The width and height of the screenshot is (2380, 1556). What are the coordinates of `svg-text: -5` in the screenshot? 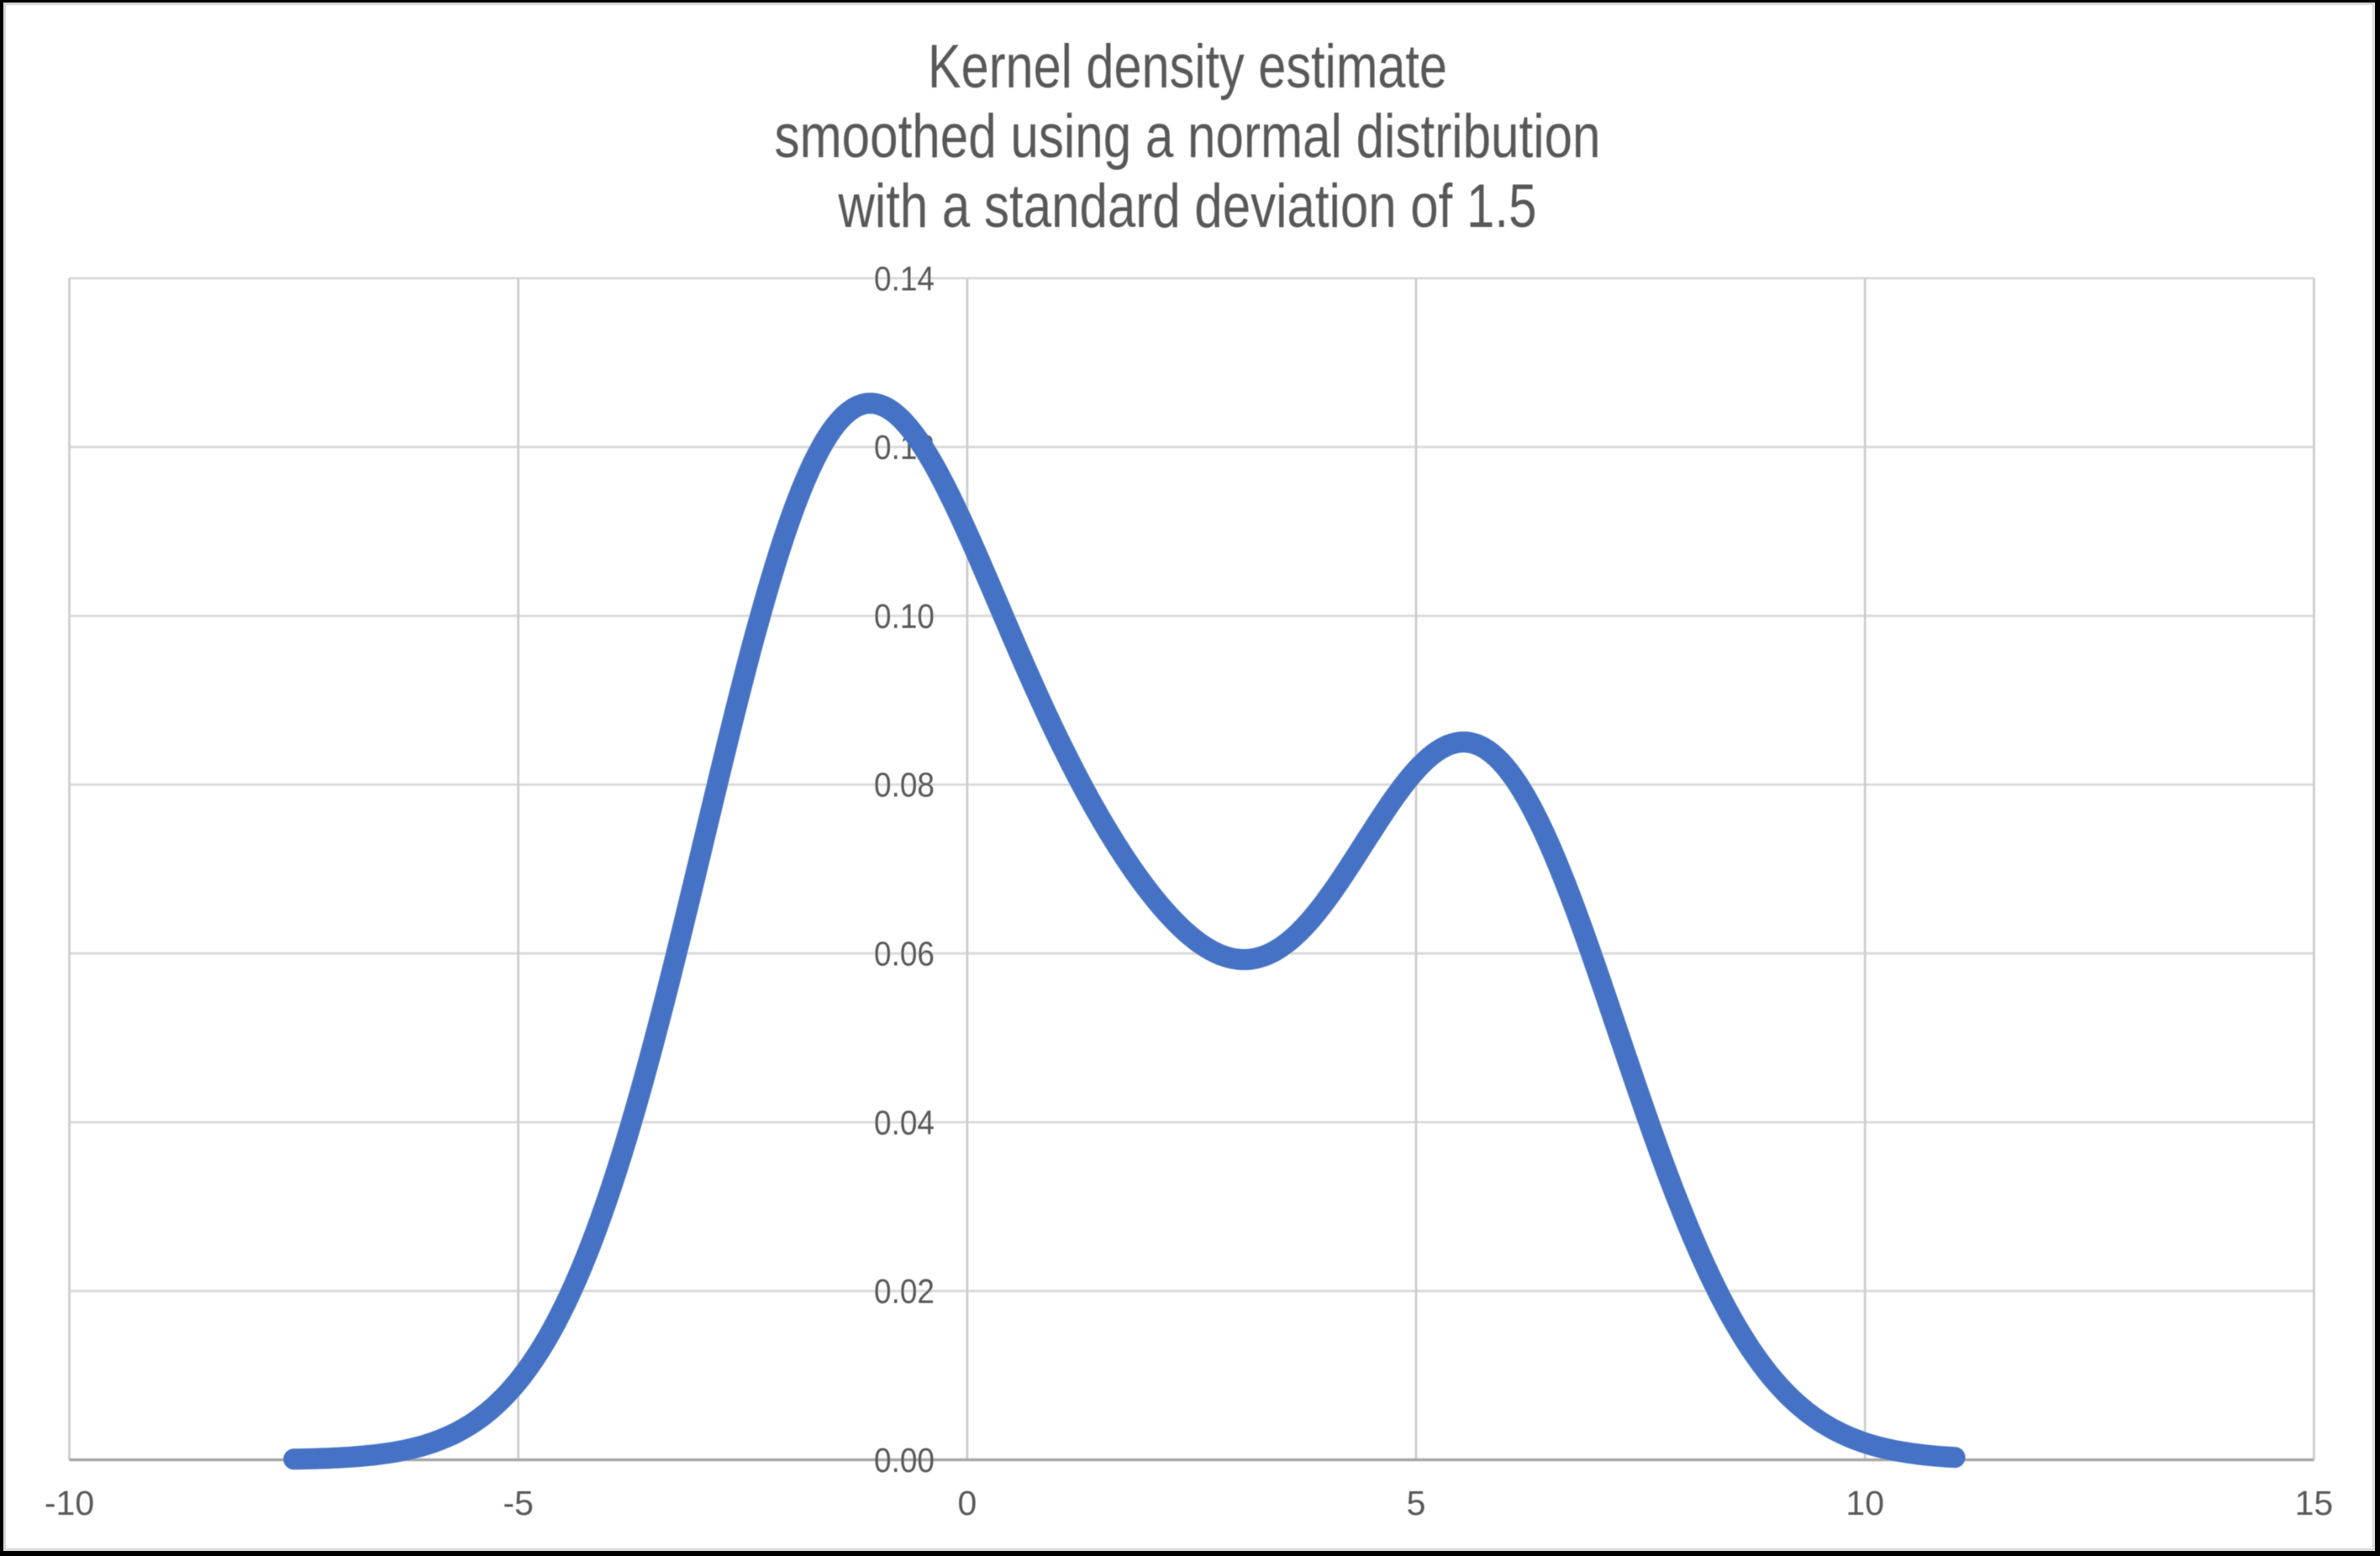 It's located at (518, 1503).